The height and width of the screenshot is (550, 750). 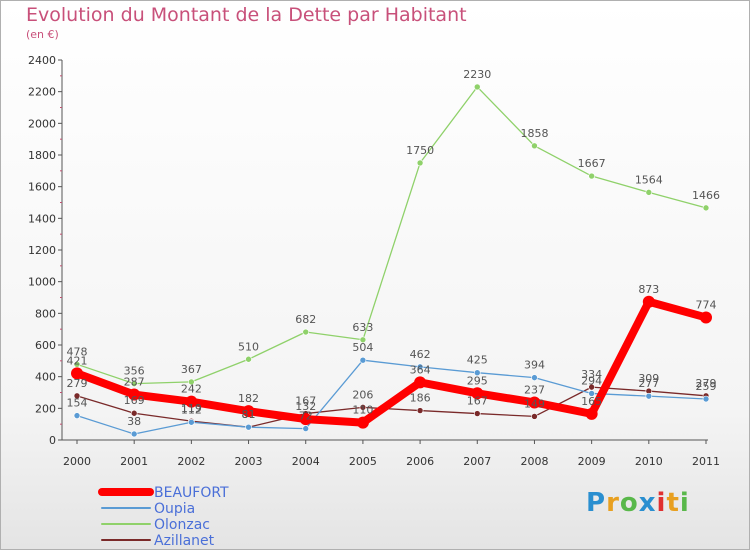 I want to click on data-label: 1667, so click(x=592, y=163).